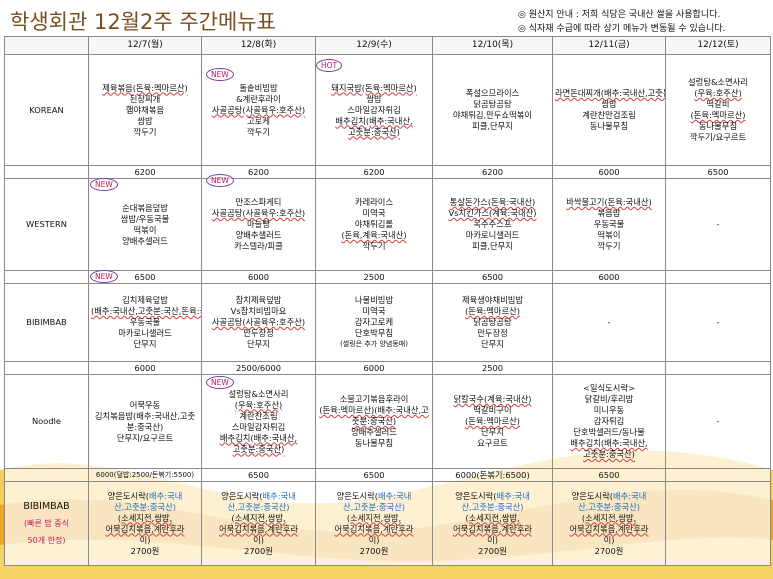 The image size is (773, 579). Describe the element at coordinates (145, 45) in the screenshot. I see `day-header: 12/7(월)` at that location.